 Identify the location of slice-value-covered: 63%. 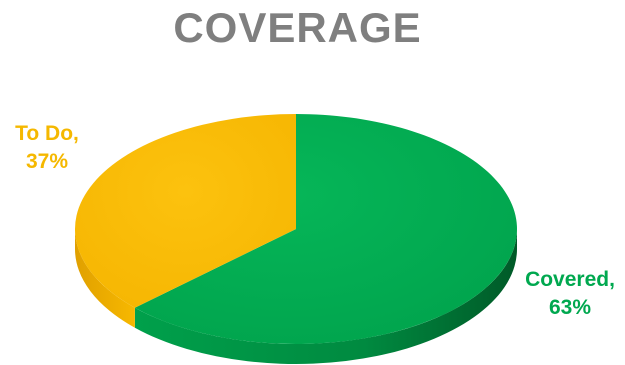
(570, 307).